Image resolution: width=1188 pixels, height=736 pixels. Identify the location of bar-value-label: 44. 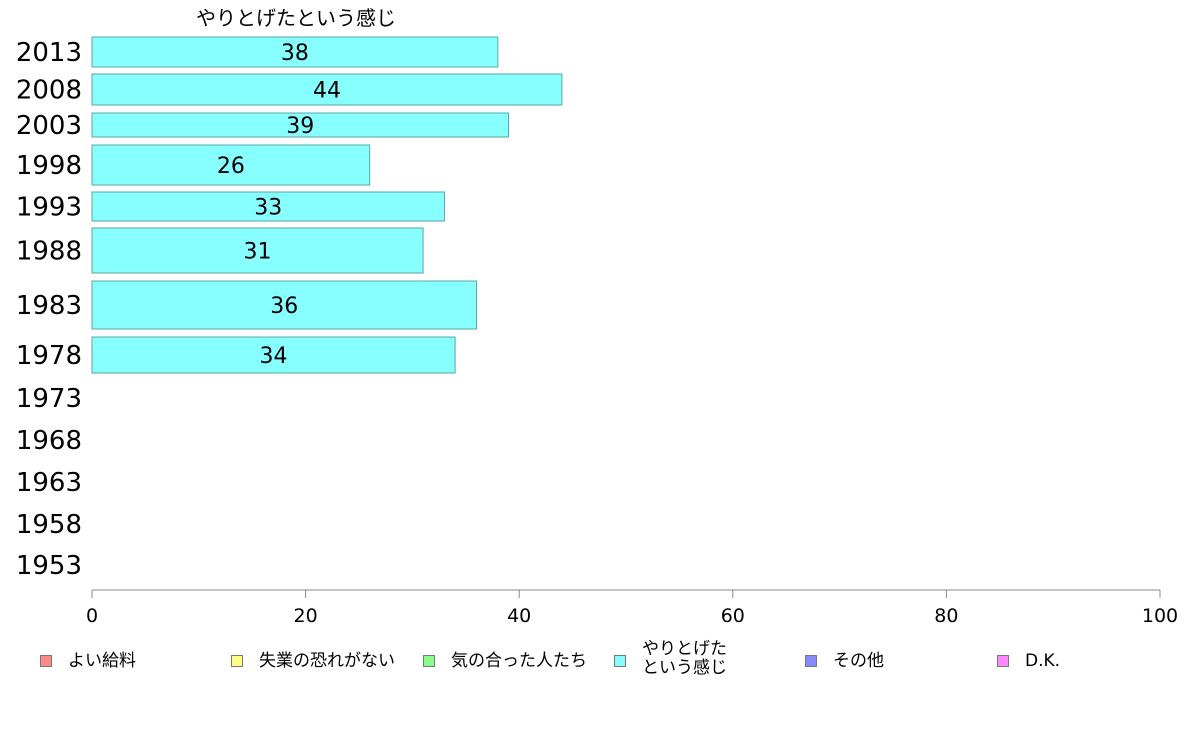
(327, 91).